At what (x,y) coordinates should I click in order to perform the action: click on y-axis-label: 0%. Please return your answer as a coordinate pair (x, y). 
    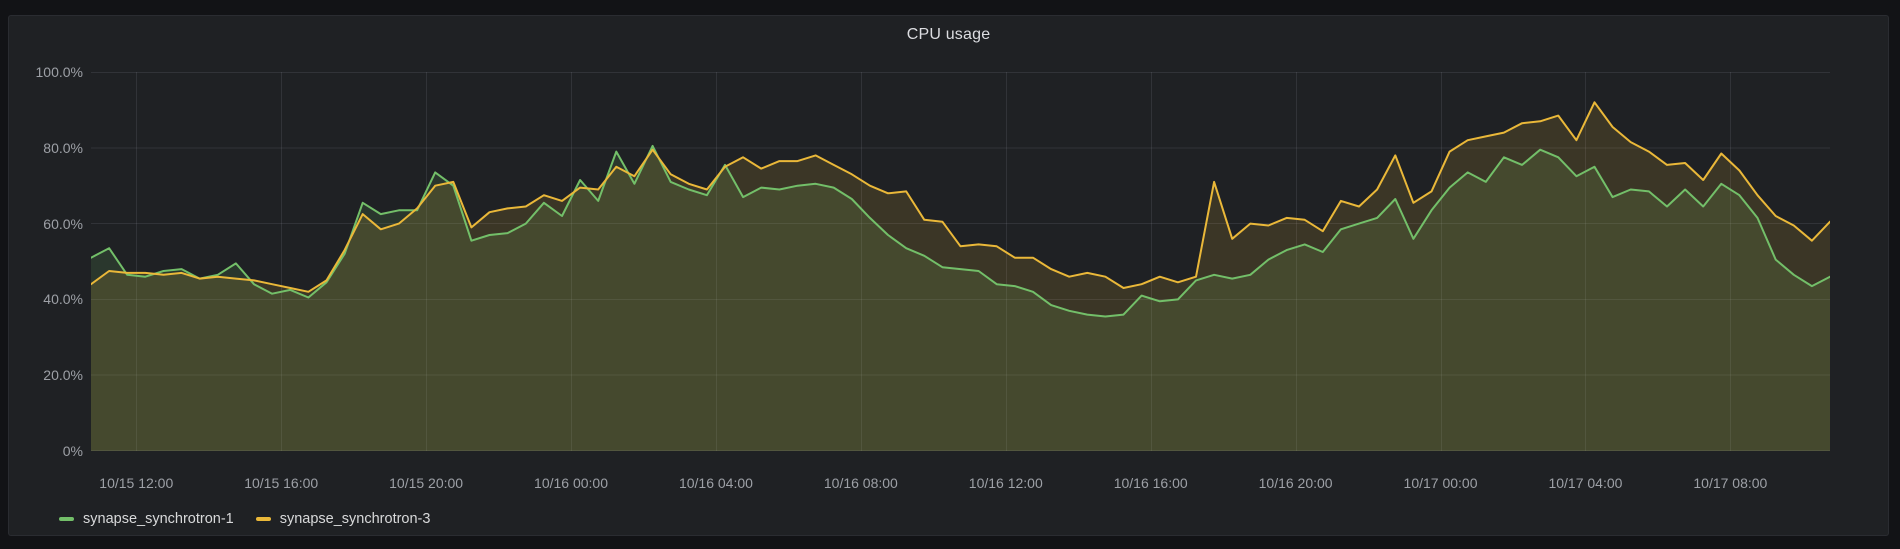
    Looking at the image, I should click on (72, 451).